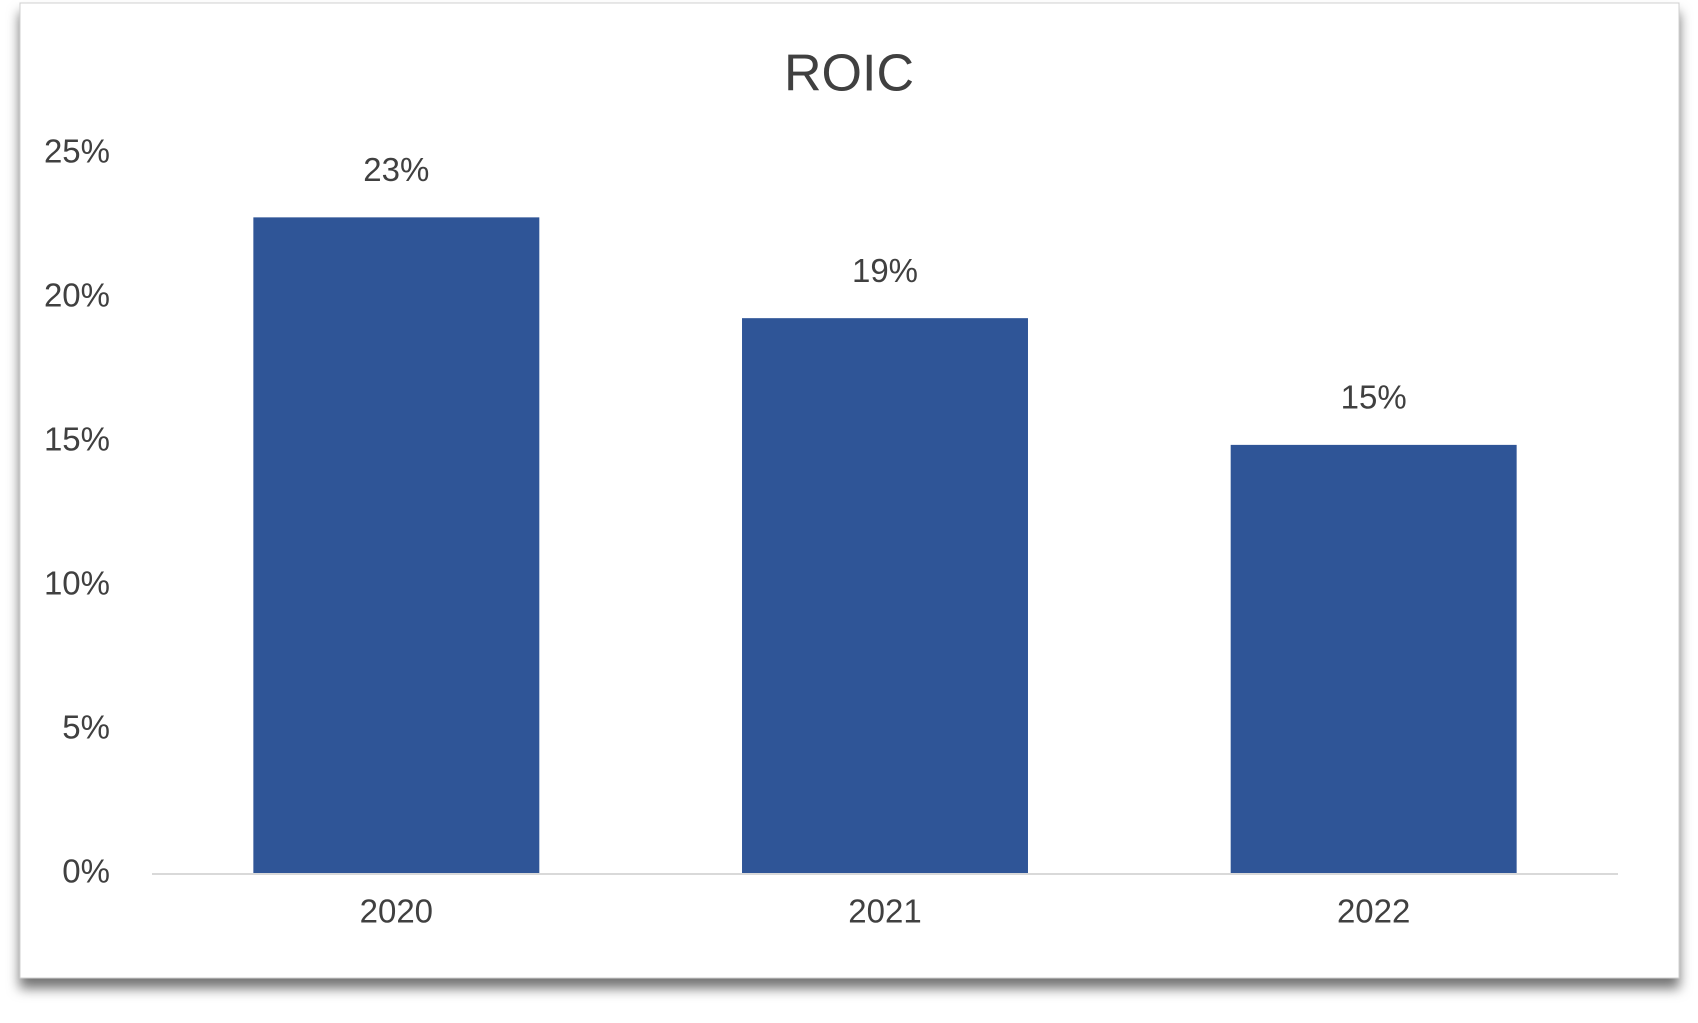 The image size is (1698, 1023). I want to click on value-label: 19%, so click(885, 270).